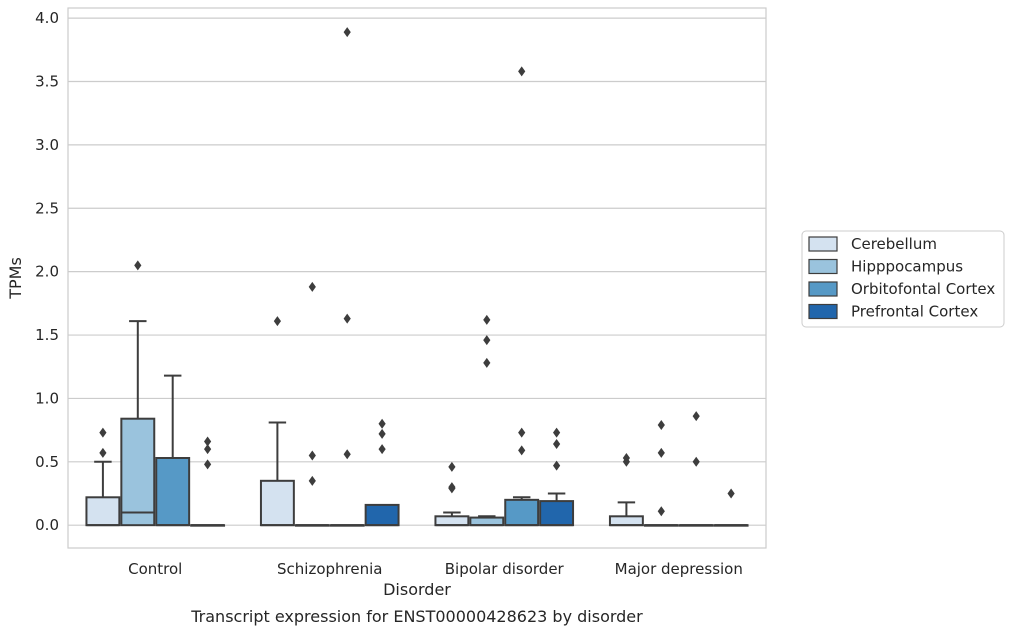 The height and width of the screenshot is (634, 1014). What do you see at coordinates (679, 569) in the screenshot?
I see `x-tick-label: Major depression` at bounding box center [679, 569].